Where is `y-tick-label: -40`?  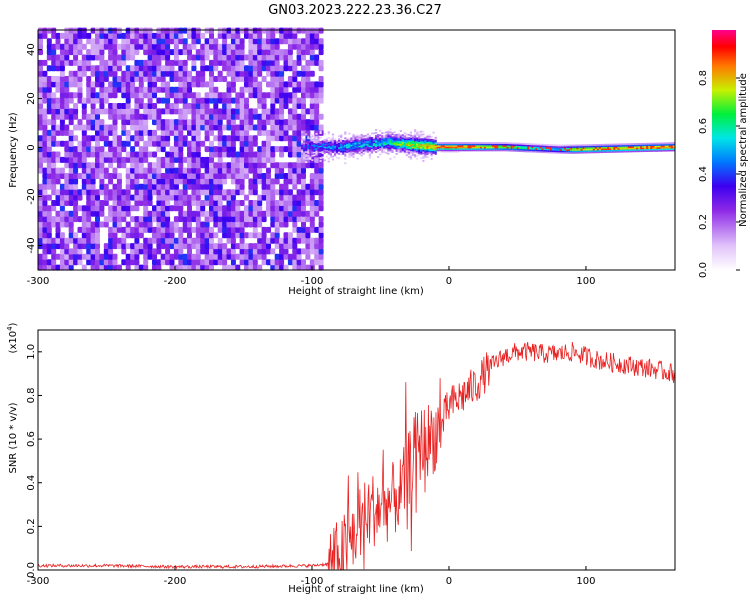
y-tick-label: -40 is located at coordinates (31, 245).